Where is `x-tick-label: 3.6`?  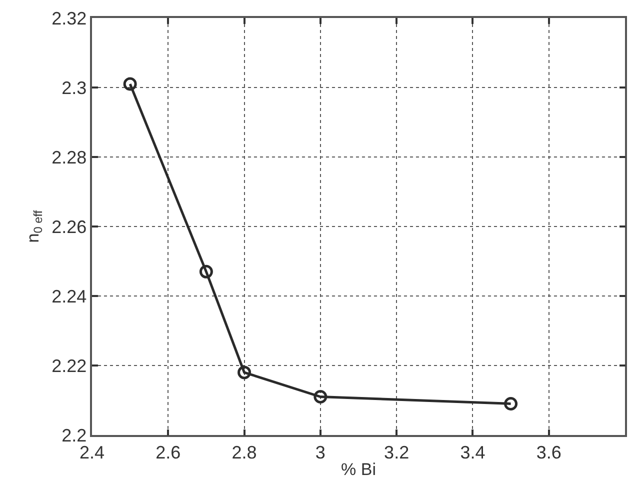 x-tick-label: 3.6 is located at coordinates (549, 452).